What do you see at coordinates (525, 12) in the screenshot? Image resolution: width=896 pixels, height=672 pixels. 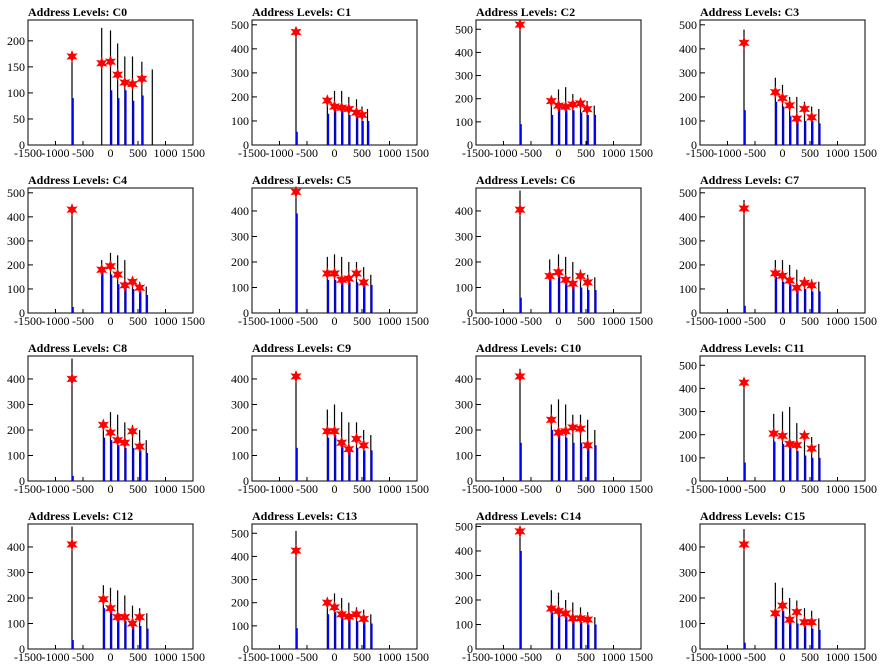 I see `plot-title: Address Levels: C2` at bounding box center [525, 12].